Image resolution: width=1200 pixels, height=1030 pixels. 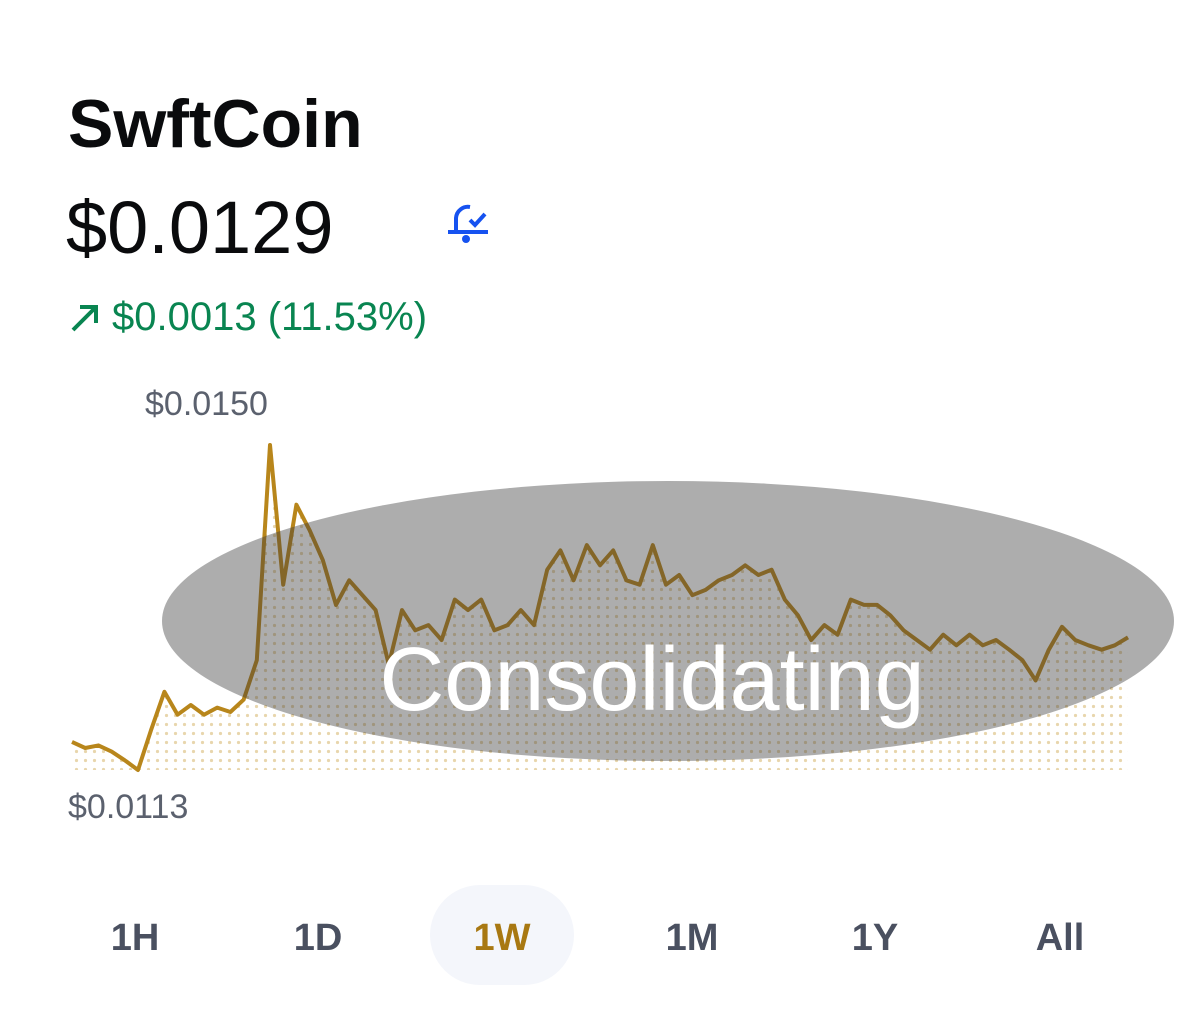 What do you see at coordinates (875, 938) in the screenshot?
I see `tab: 1Y` at bounding box center [875, 938].